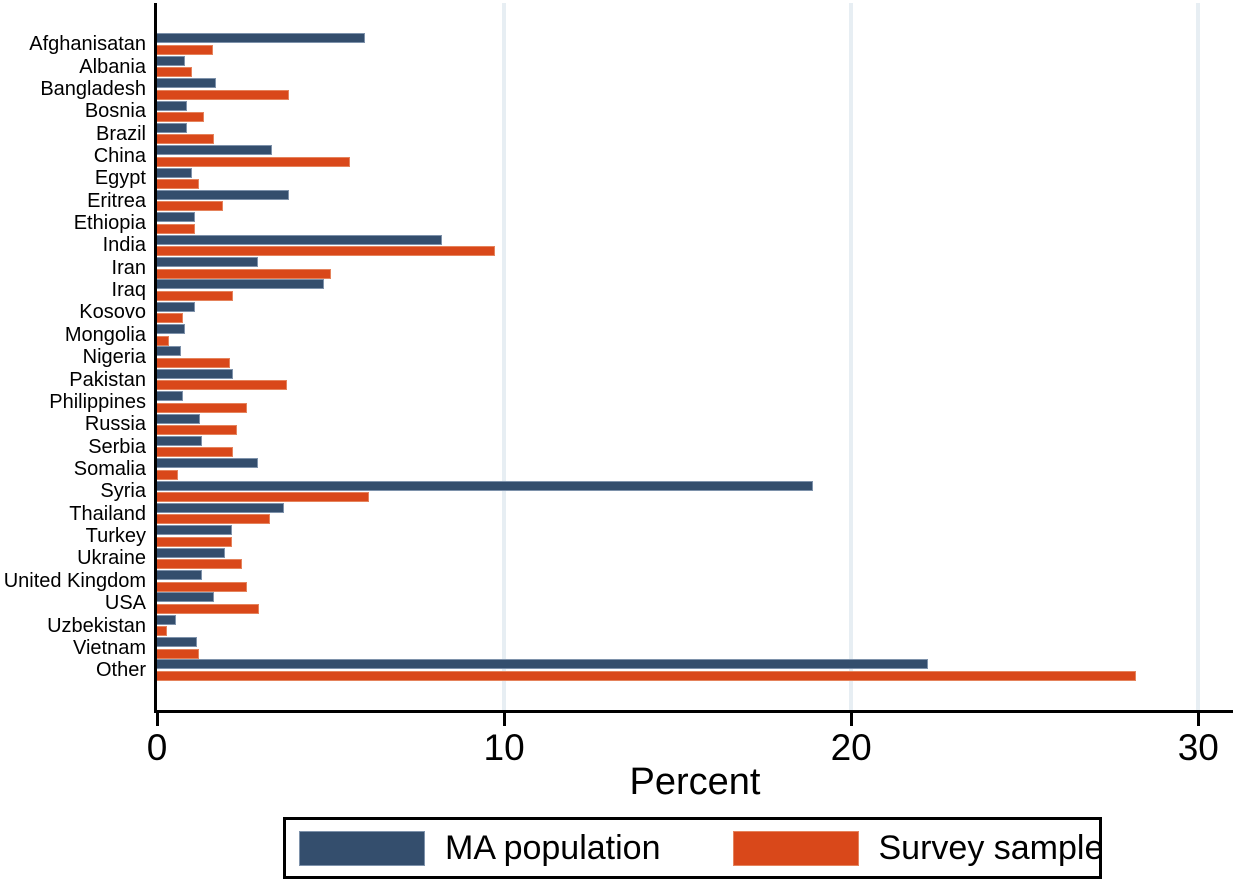 The height and width of the screenshot is (883, 1233). What do you see at coordinates (117, 446) in the screenshot?
I see `category-label: Serbia` at bounding box center [117, 446].